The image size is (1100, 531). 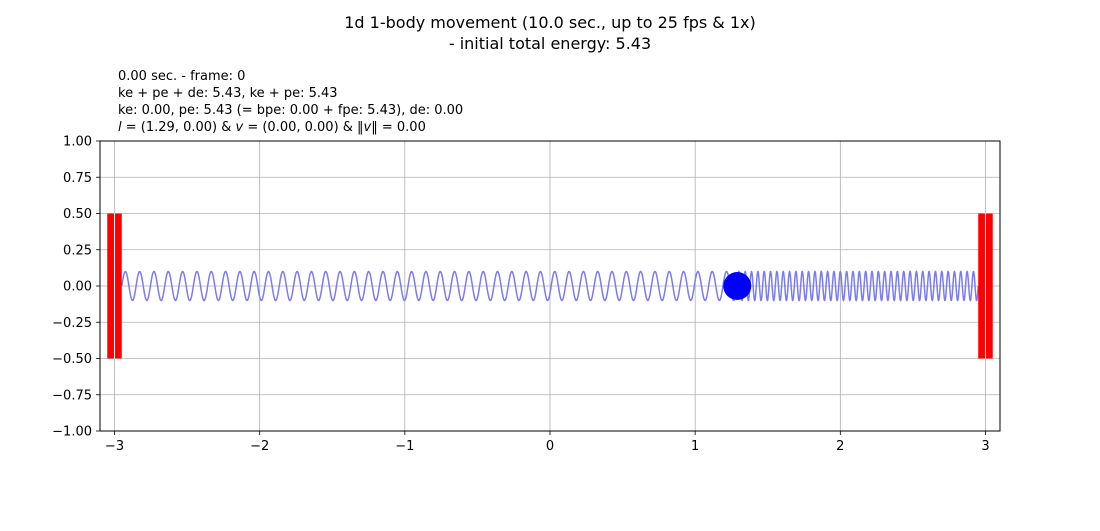 I want to click on y-tick-label: −0.50, so click(x=72, y=359).